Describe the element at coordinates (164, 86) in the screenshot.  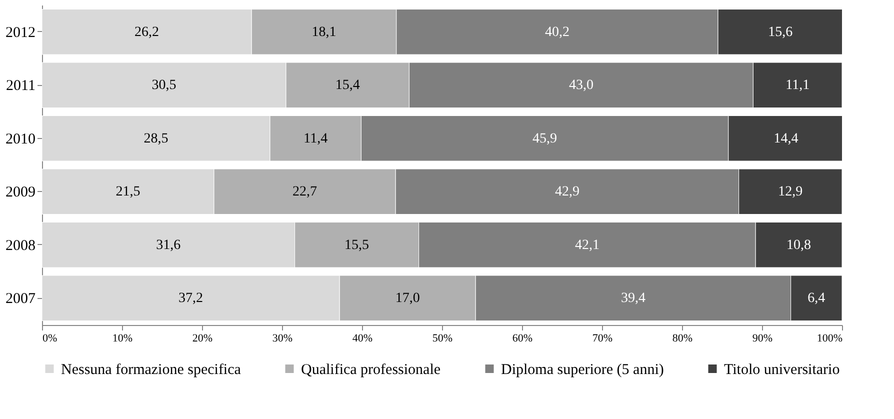
I see `data-label: 30,5` at that location.